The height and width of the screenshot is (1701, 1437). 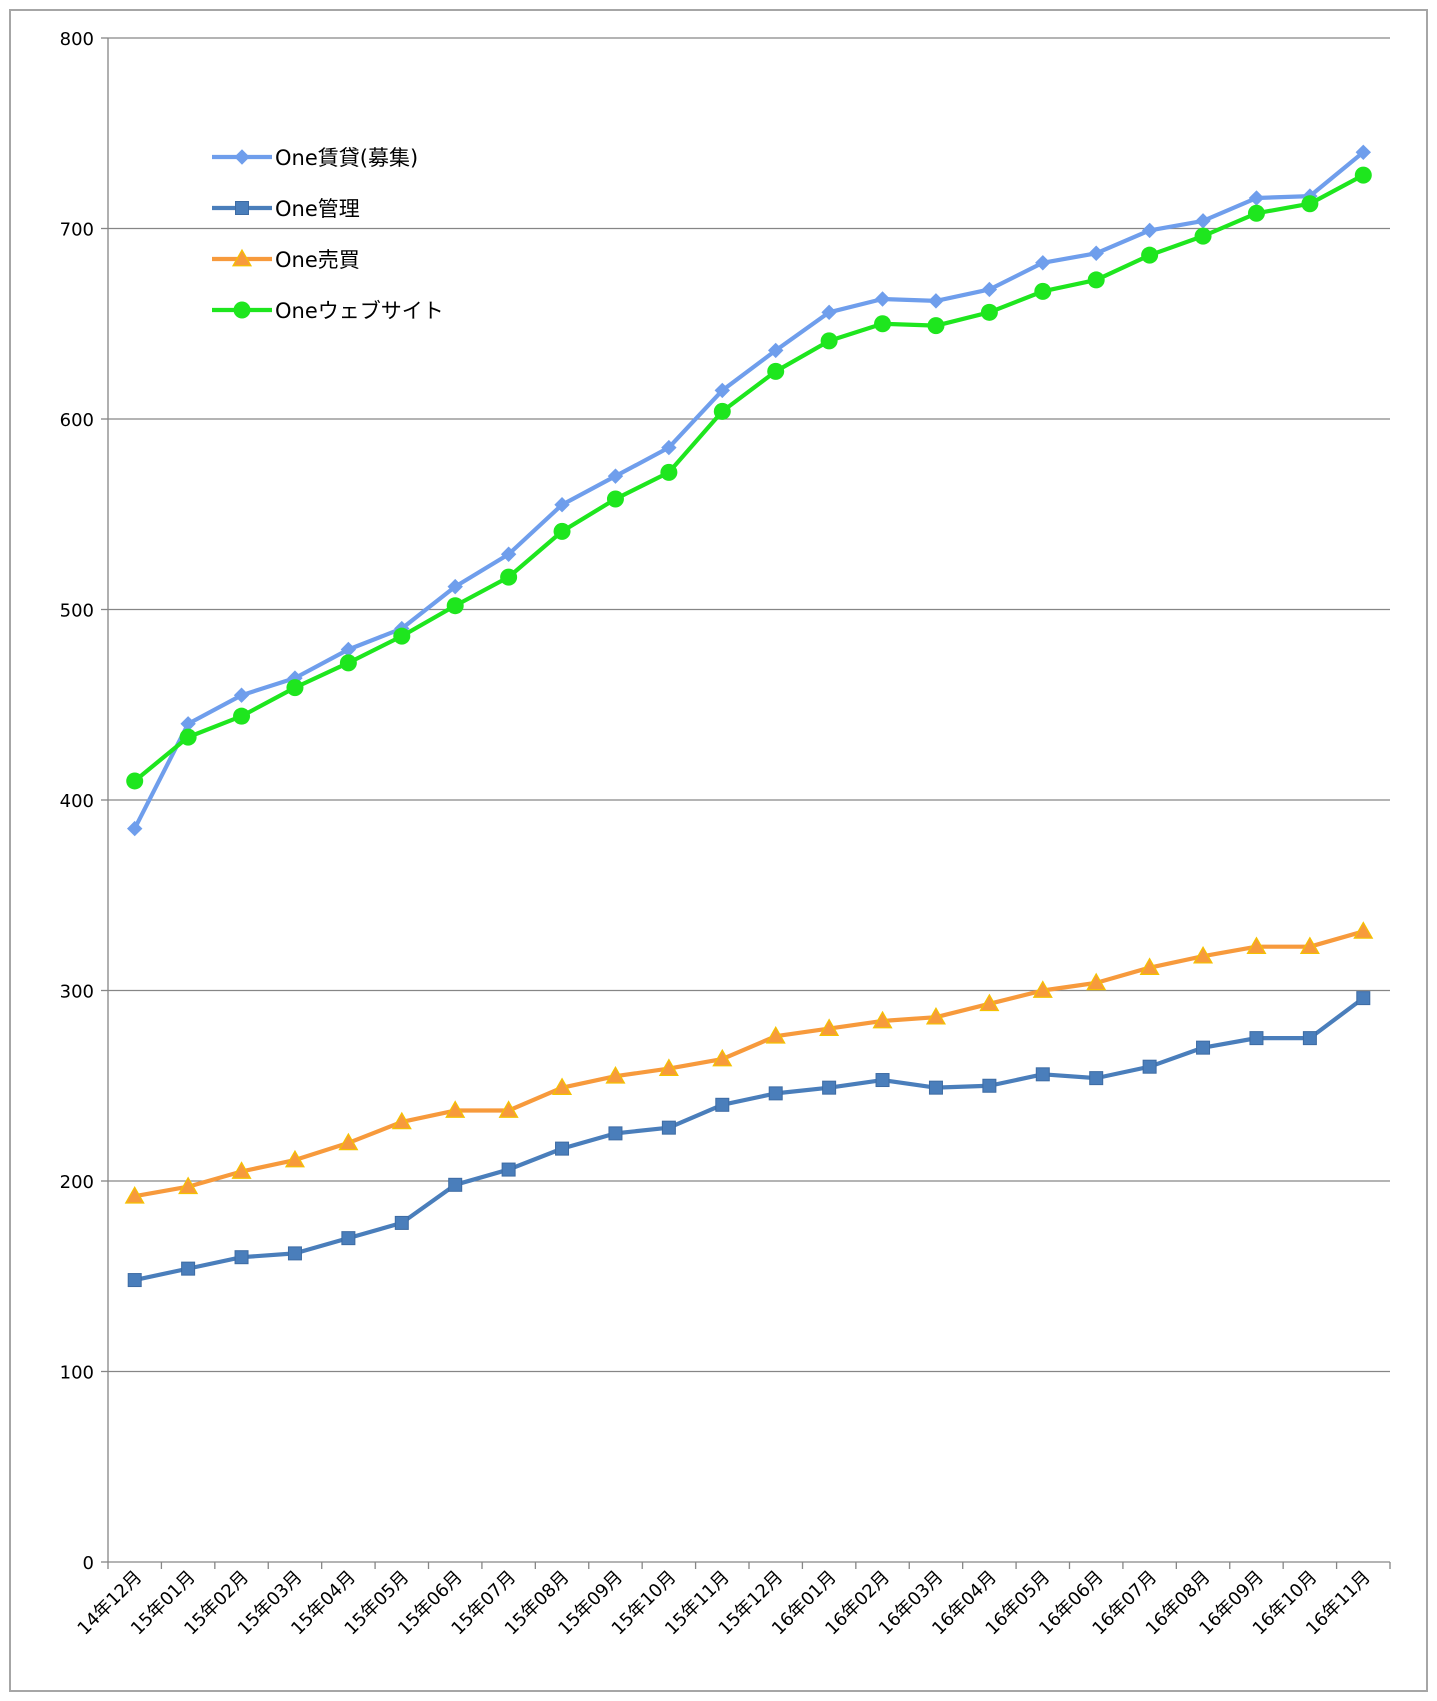 I want to click on y-tick-label: 200, so click(x=77, y=1182).